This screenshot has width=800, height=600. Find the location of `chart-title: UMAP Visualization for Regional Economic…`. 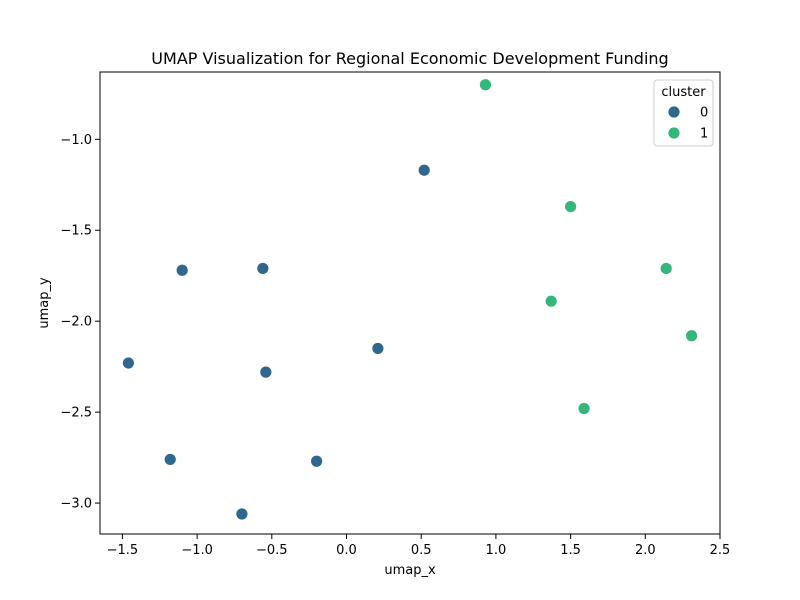

chart-title: UMAP Visualization for Regional Economic… is located at coordinates (409, 58).